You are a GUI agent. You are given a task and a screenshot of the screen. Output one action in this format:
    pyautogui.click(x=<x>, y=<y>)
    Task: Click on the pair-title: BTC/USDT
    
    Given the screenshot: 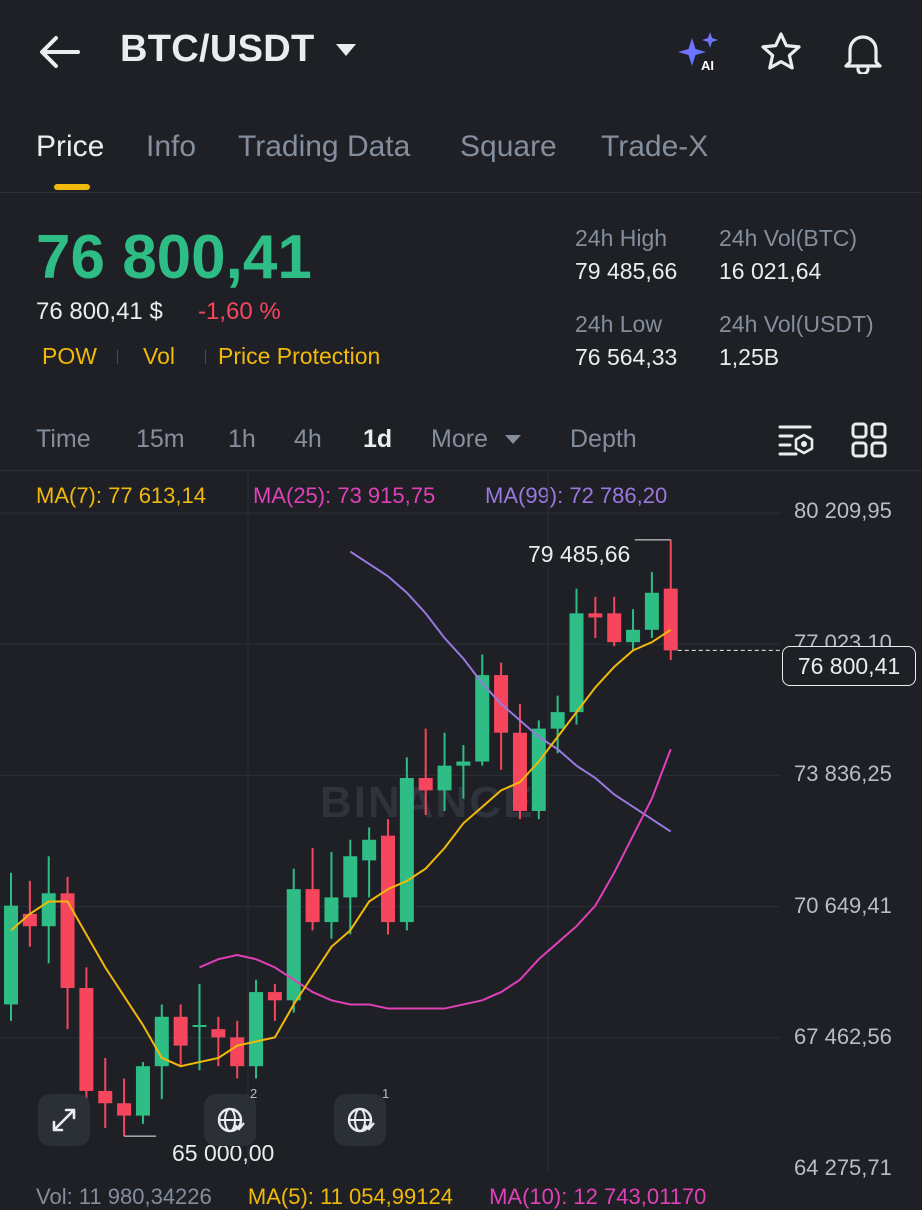 What is the action you would take?
    pyautogui.click(x=217, y=49)
    